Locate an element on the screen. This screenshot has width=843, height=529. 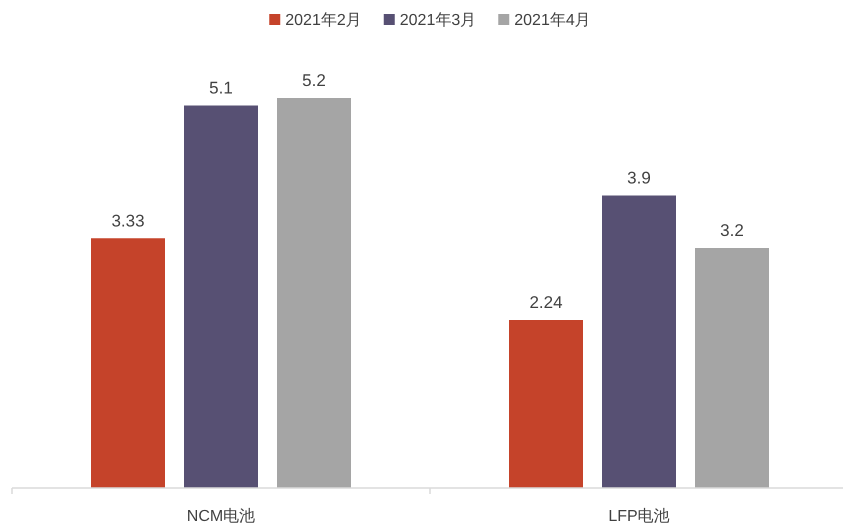
data-label: 5.2 is located at coordinates (314, 80).